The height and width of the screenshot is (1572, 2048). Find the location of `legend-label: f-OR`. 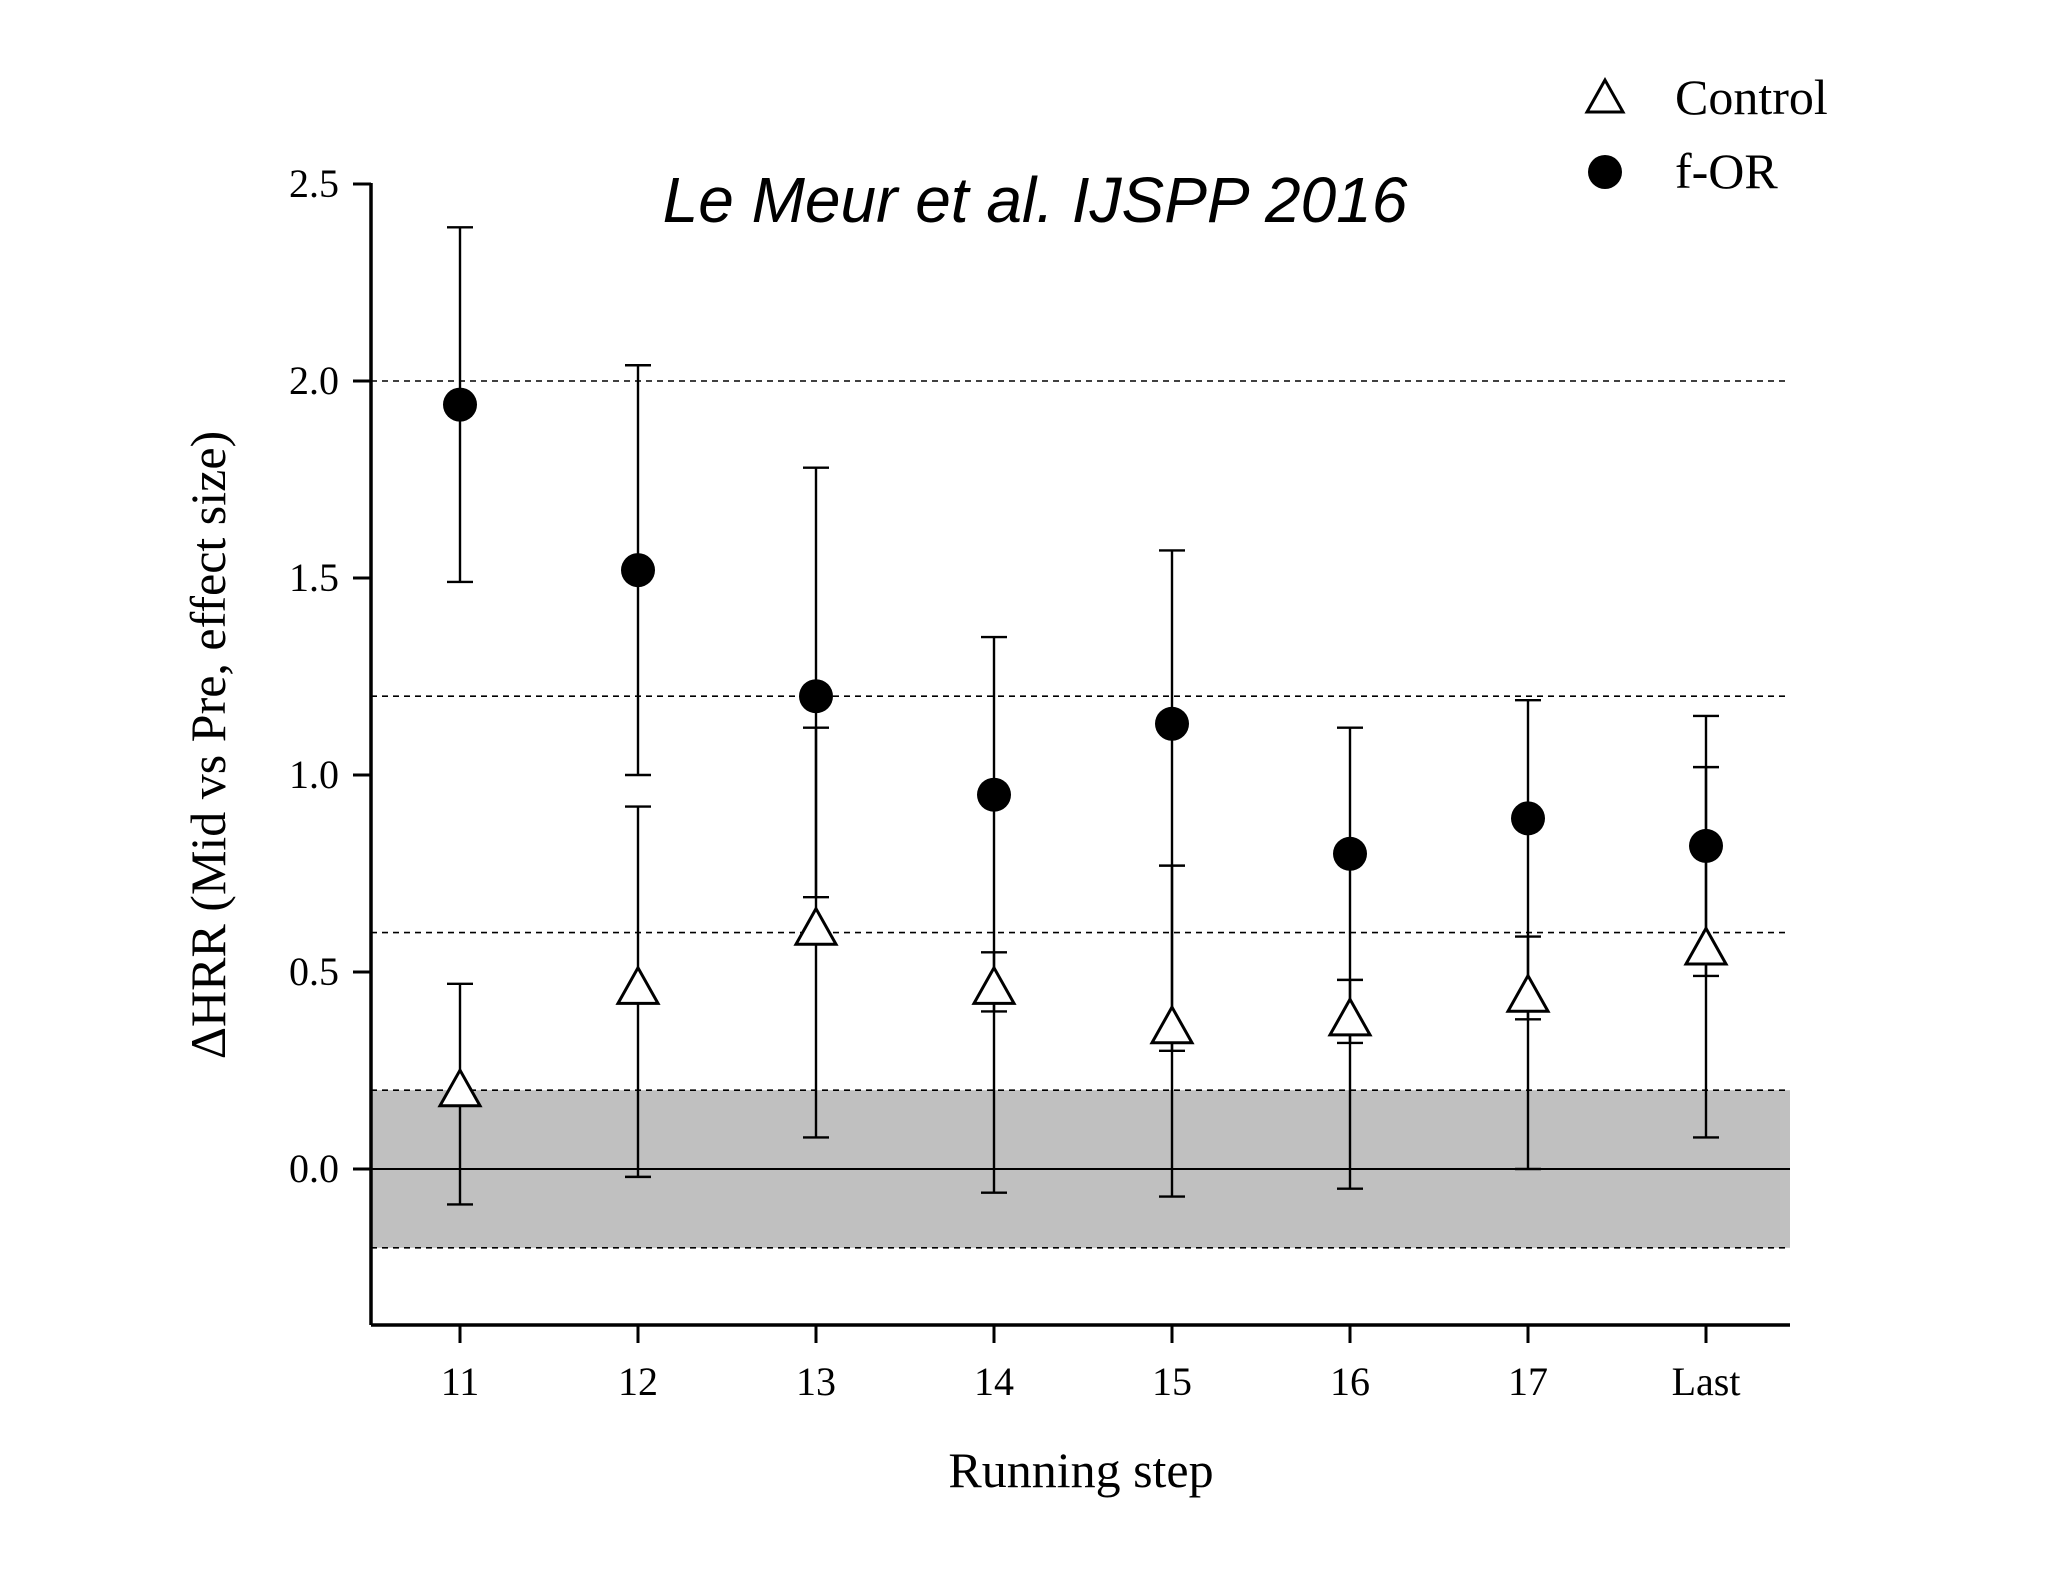

legend-label: f-OR is located at coordinates (1726, 171).